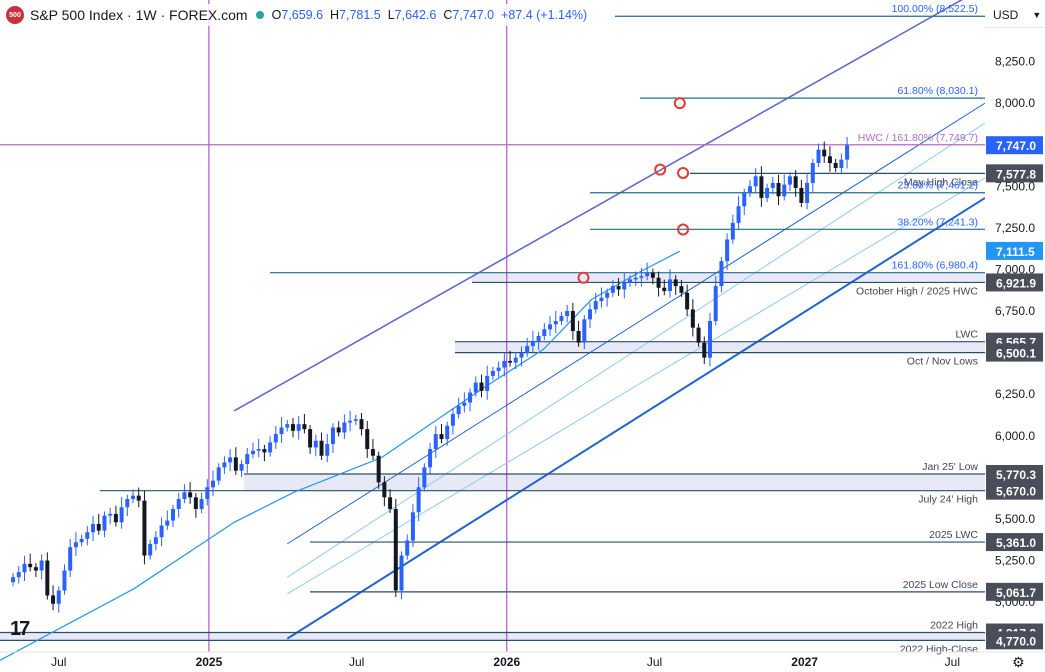 This screenshot has width=1045, height=672. What do you see at coordinates (1014, 542) in the screenshot?
I see `price-tag: 5,361.0` at bounding box center [1014, 542].